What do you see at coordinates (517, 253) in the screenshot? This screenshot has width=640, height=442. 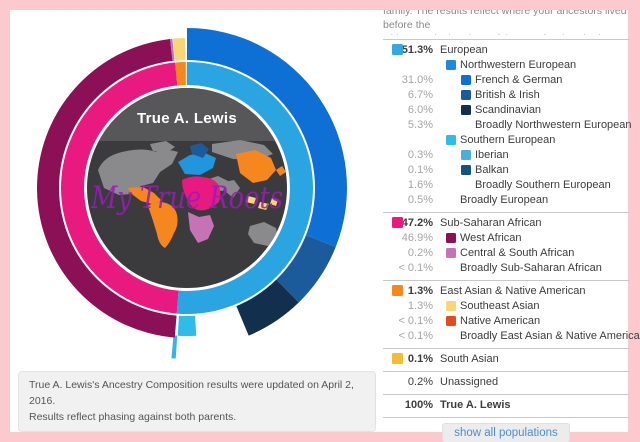 I see `population-label: Central & South African` at bounding box center [517, 253].